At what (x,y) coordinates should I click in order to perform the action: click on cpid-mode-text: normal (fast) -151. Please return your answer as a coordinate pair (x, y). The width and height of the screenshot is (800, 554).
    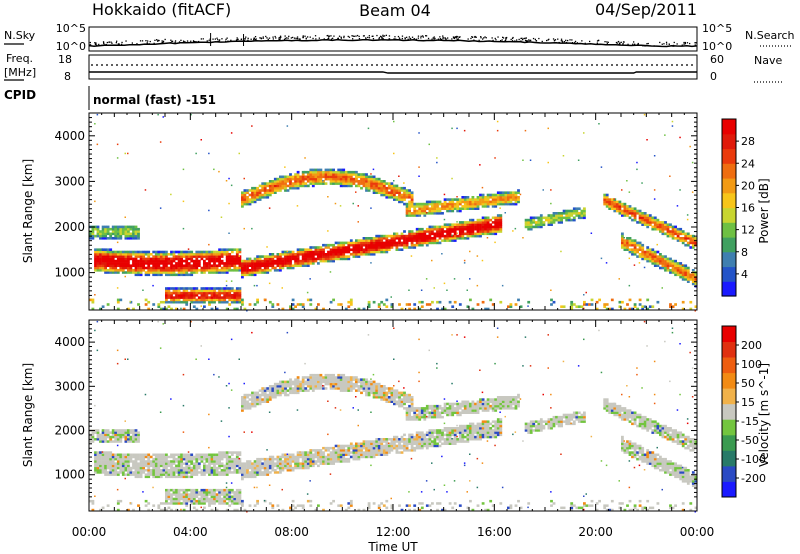
    Looking at the image, I should click on (154, 100).